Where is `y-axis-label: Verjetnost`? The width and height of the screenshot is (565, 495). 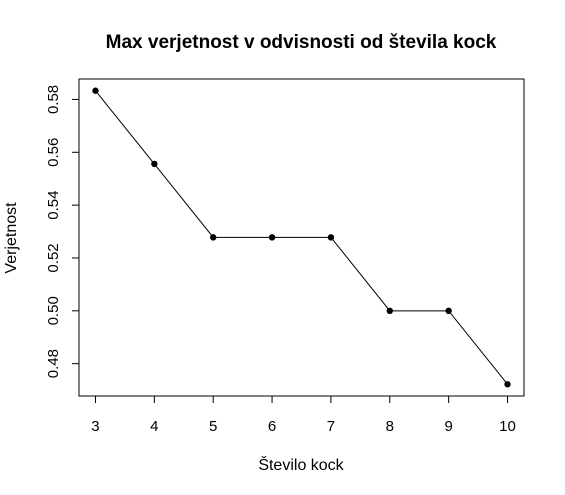 y-axis-label: Verjetnost is located at coordinates (11, 238).